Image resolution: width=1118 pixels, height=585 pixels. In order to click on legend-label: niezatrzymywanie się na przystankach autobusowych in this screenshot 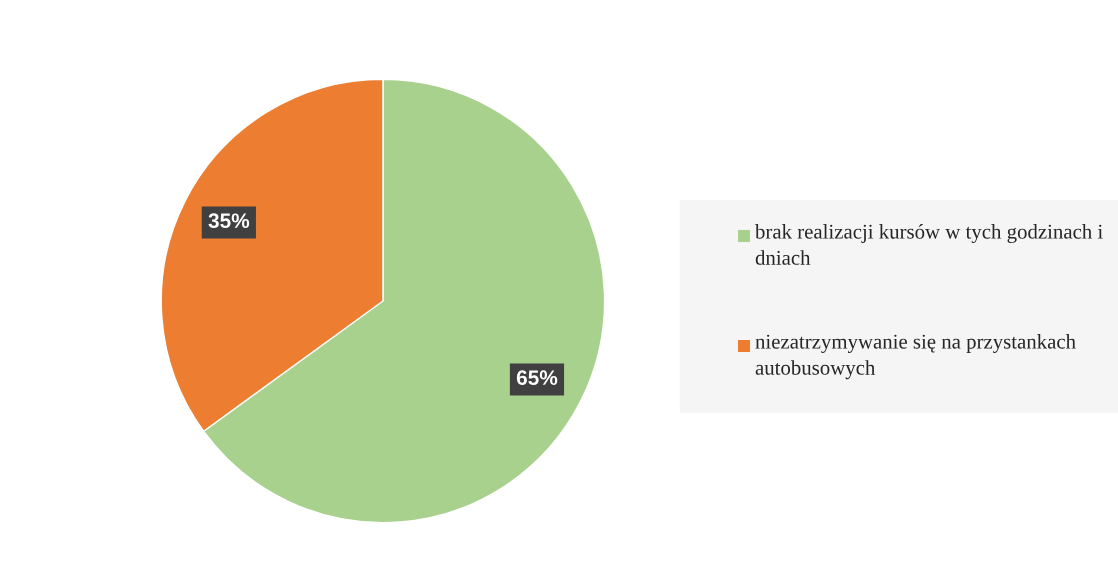, I will do `click(915, 357)`.